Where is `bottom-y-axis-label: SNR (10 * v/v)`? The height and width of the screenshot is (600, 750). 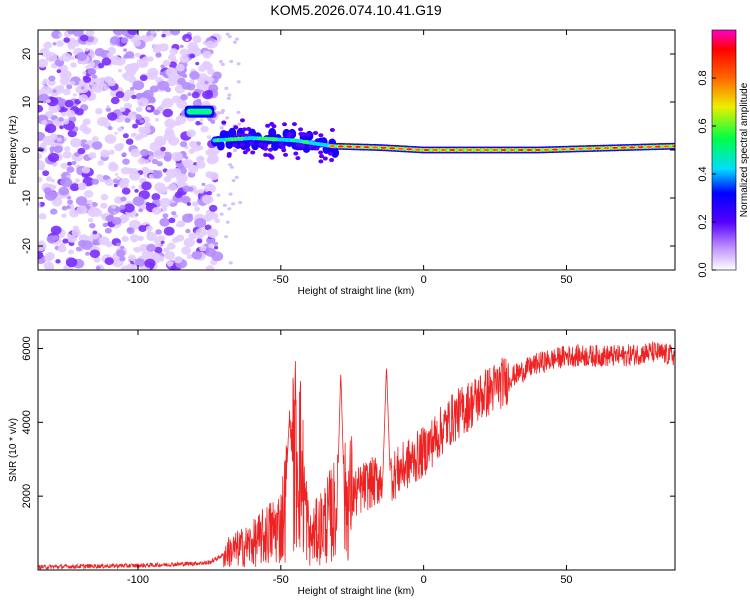 bottom-y-axis-label: SNR (10 * v/v) is located at coordinates (13, 450).